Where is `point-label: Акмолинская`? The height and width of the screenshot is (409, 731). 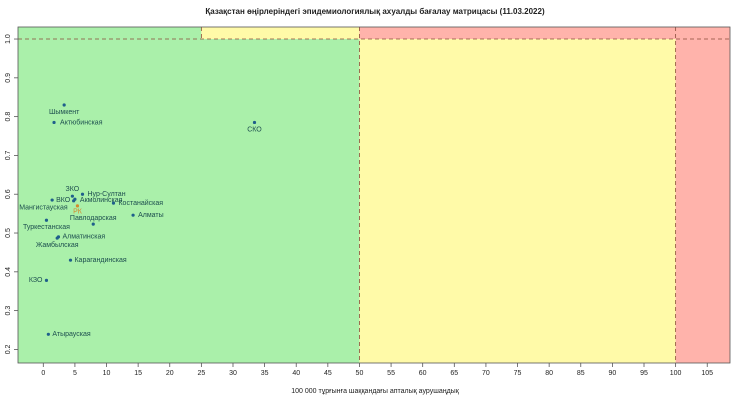
point-label: Акмолинская is located at coordinates (101, 200).